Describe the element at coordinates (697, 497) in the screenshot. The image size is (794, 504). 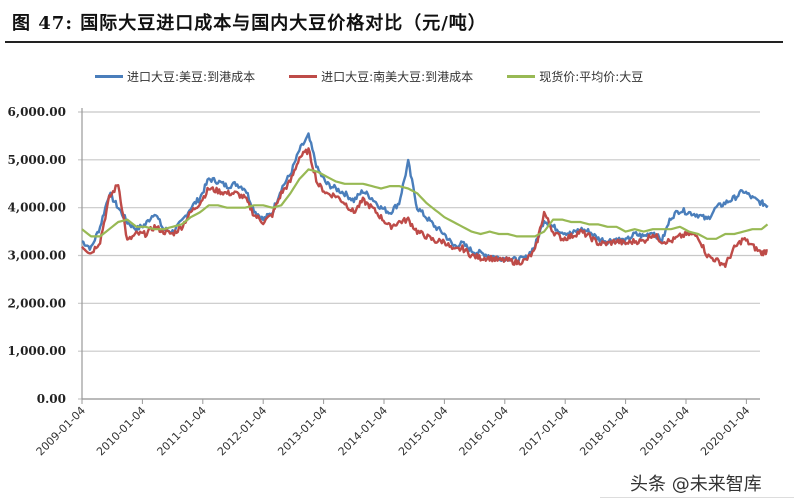
I see `bottom-divider` at that location.